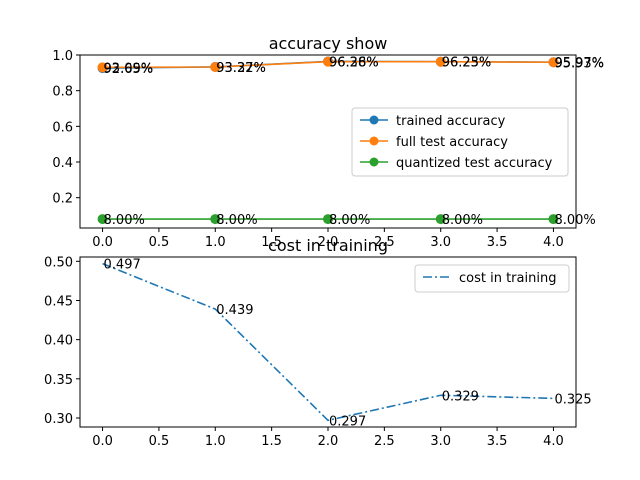 The height and width of the screenshot is (480, 640). I want to click on y-tick-label: 0.40, so click(58, 341).